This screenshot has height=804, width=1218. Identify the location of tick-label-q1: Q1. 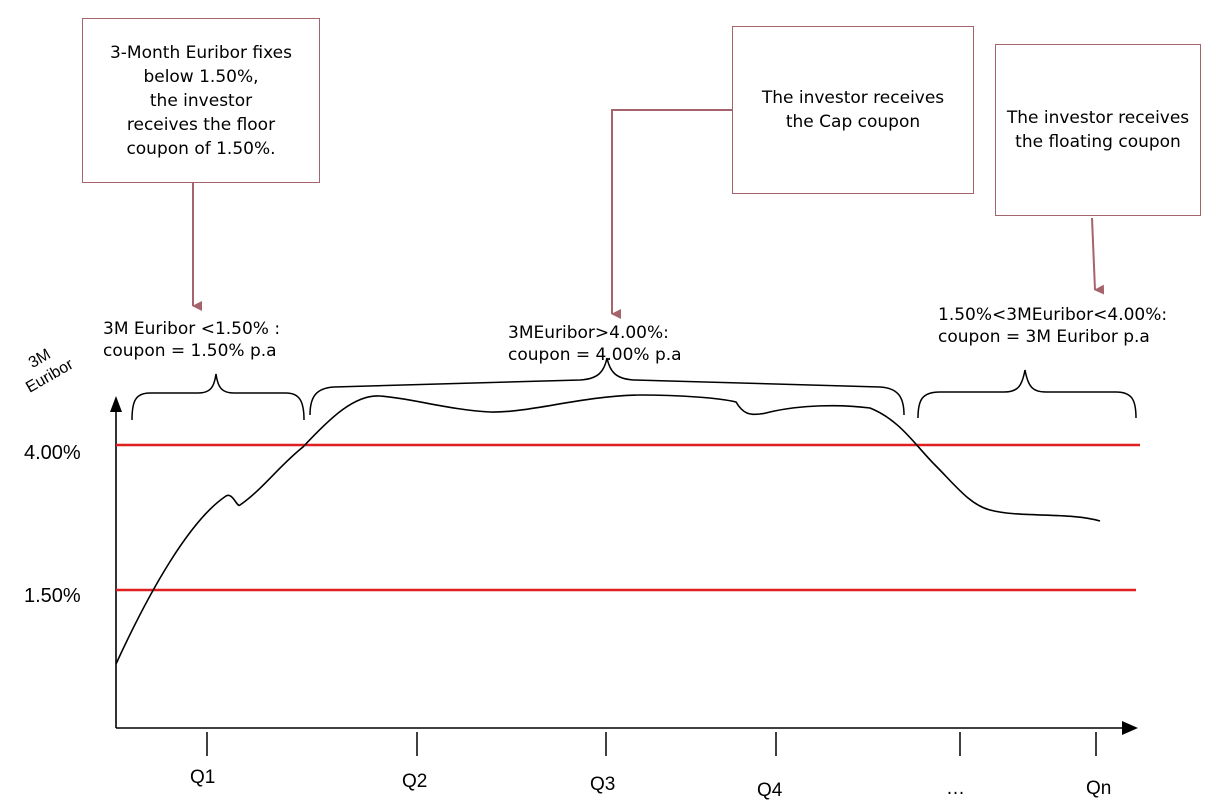
(203, 777).